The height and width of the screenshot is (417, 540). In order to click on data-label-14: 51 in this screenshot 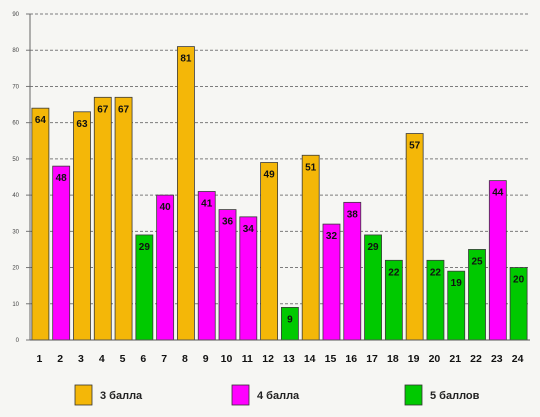, I will do `click(311, 167)`.